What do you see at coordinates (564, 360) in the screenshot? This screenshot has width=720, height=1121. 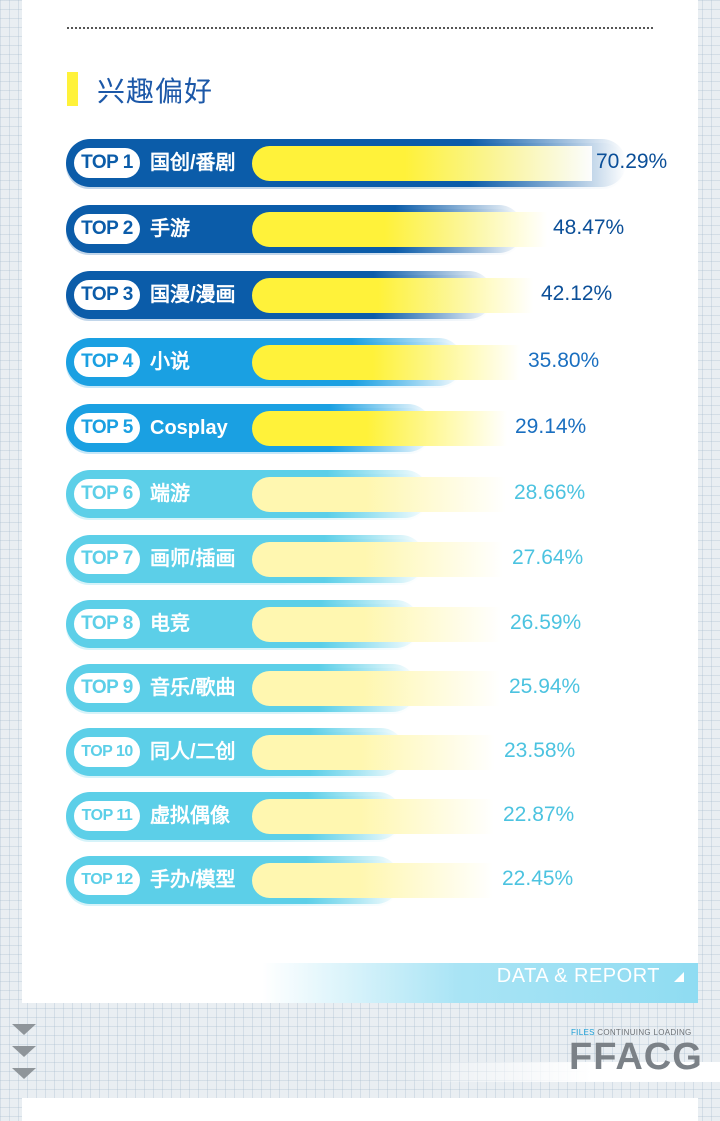 I see `ranking-percent: 35.80%` at bounding box center [564, 360].